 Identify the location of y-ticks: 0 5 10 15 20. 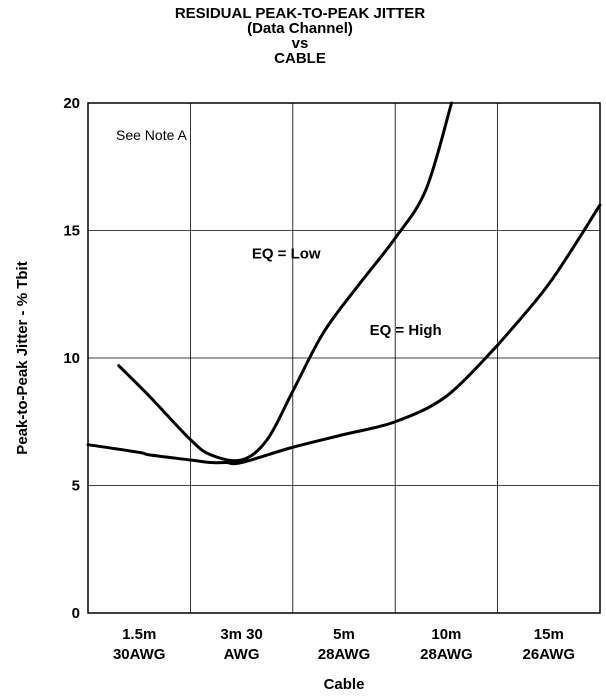
(71, 358).